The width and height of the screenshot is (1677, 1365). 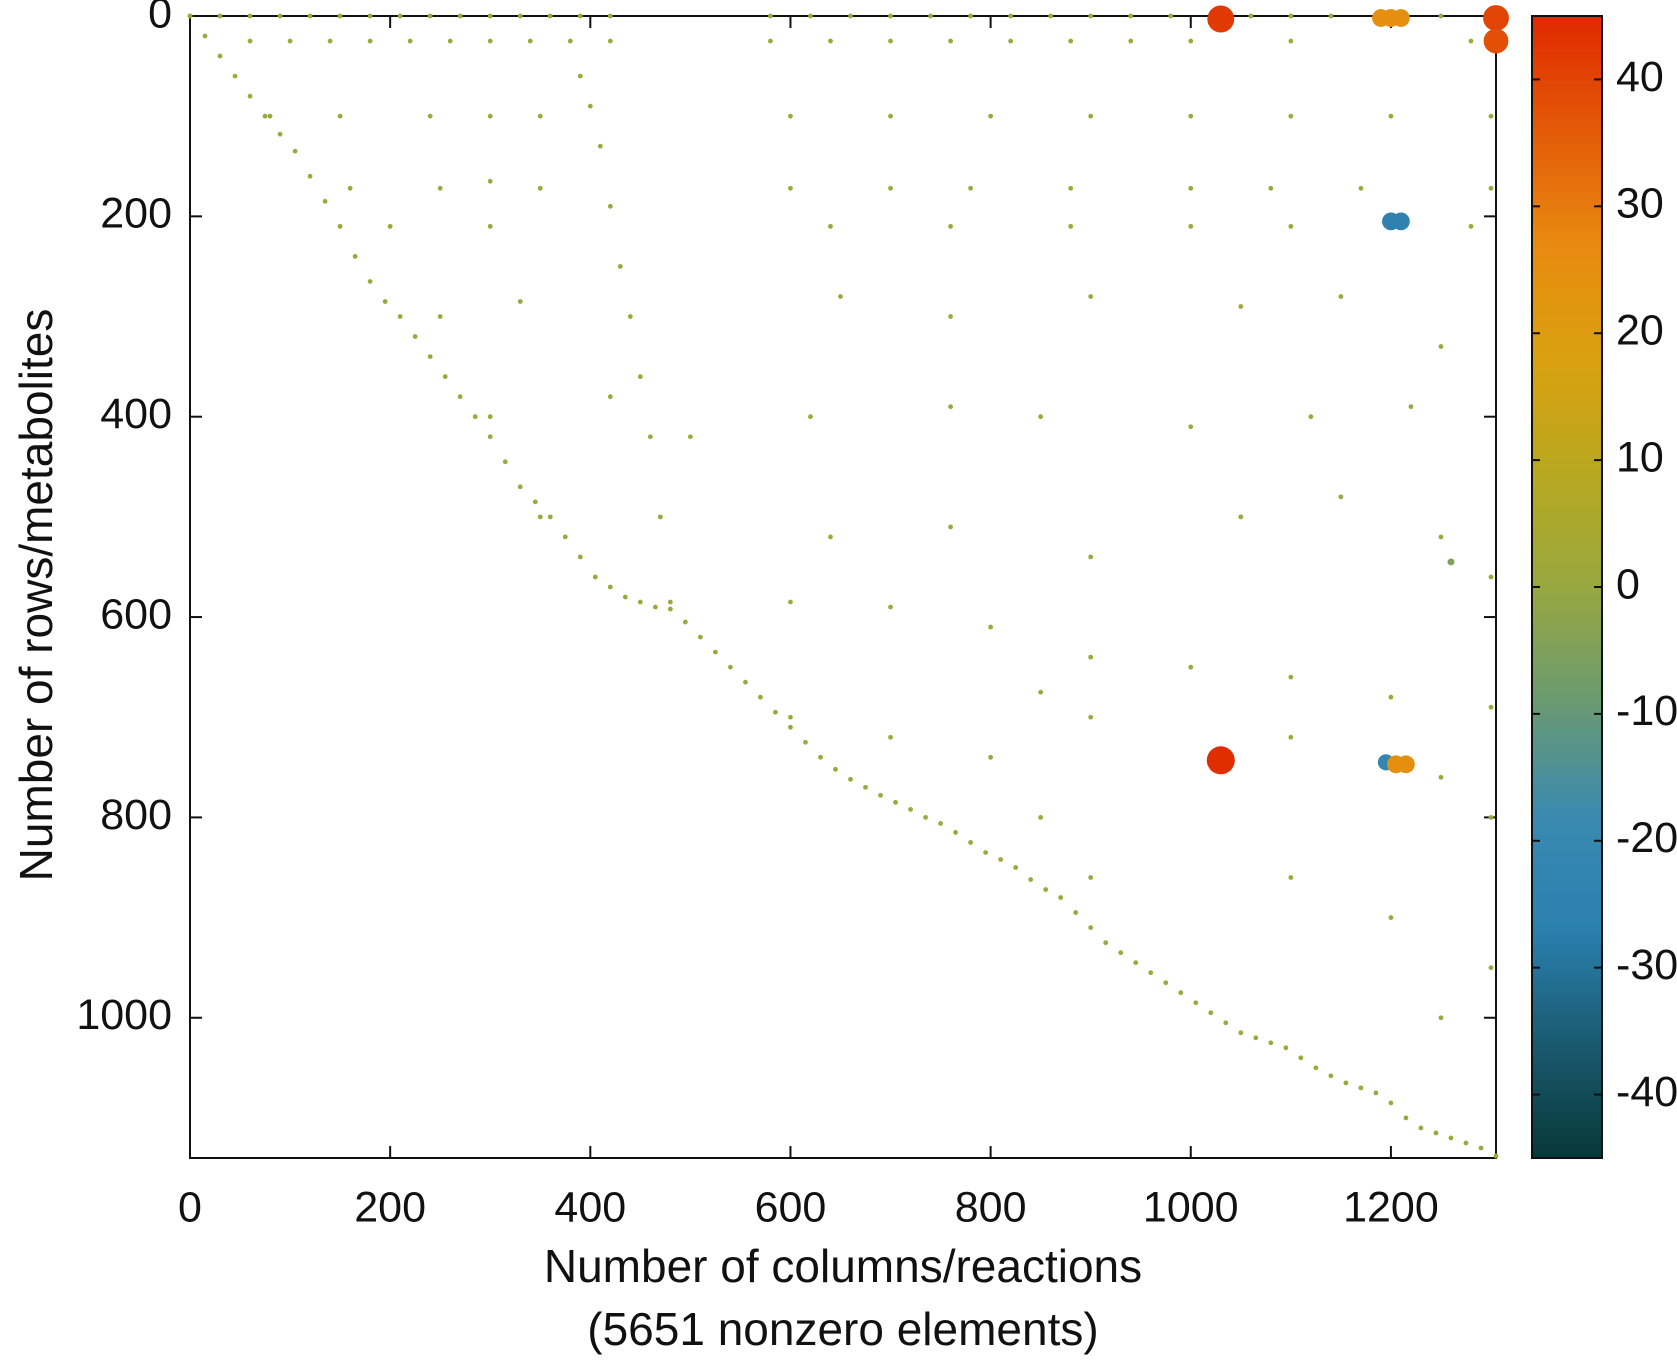 What do you see at coordinates (1391, 1207) in the screenshot?
I see `x-tick-label: 1200` at bounding box center [1391, 1207].